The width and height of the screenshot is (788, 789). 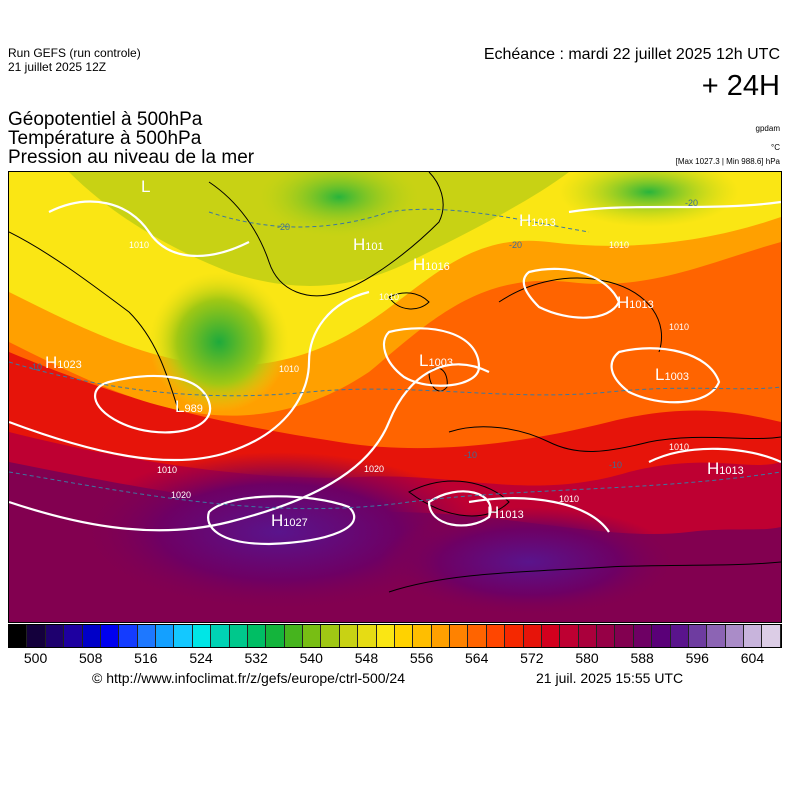 What do you see at coordinates (145, 186) in the screenshot?
I see `centre-low: L` at bounding box center [145, 186].